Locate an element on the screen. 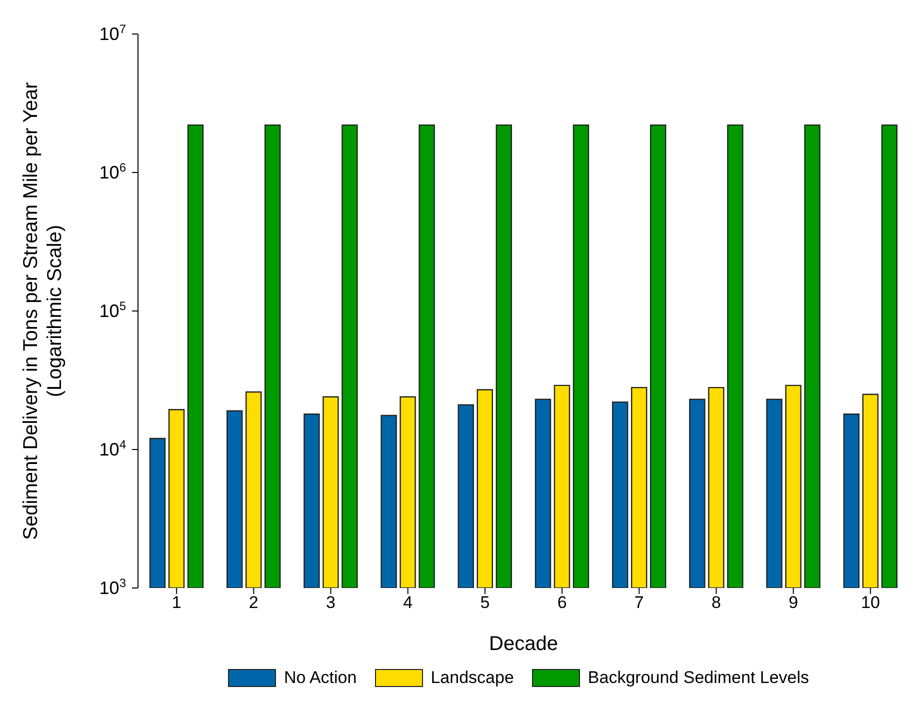 The width and height of the screenshot is (917, 711). y-tick-label: 10$^{6}$ is located at coordinates (112, 171).